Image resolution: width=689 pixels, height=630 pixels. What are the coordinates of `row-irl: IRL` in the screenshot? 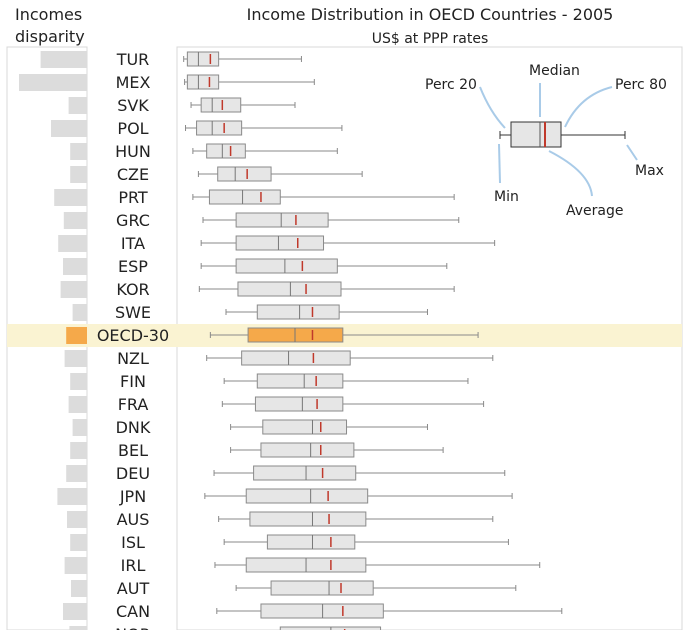 It's located at (302, 565).